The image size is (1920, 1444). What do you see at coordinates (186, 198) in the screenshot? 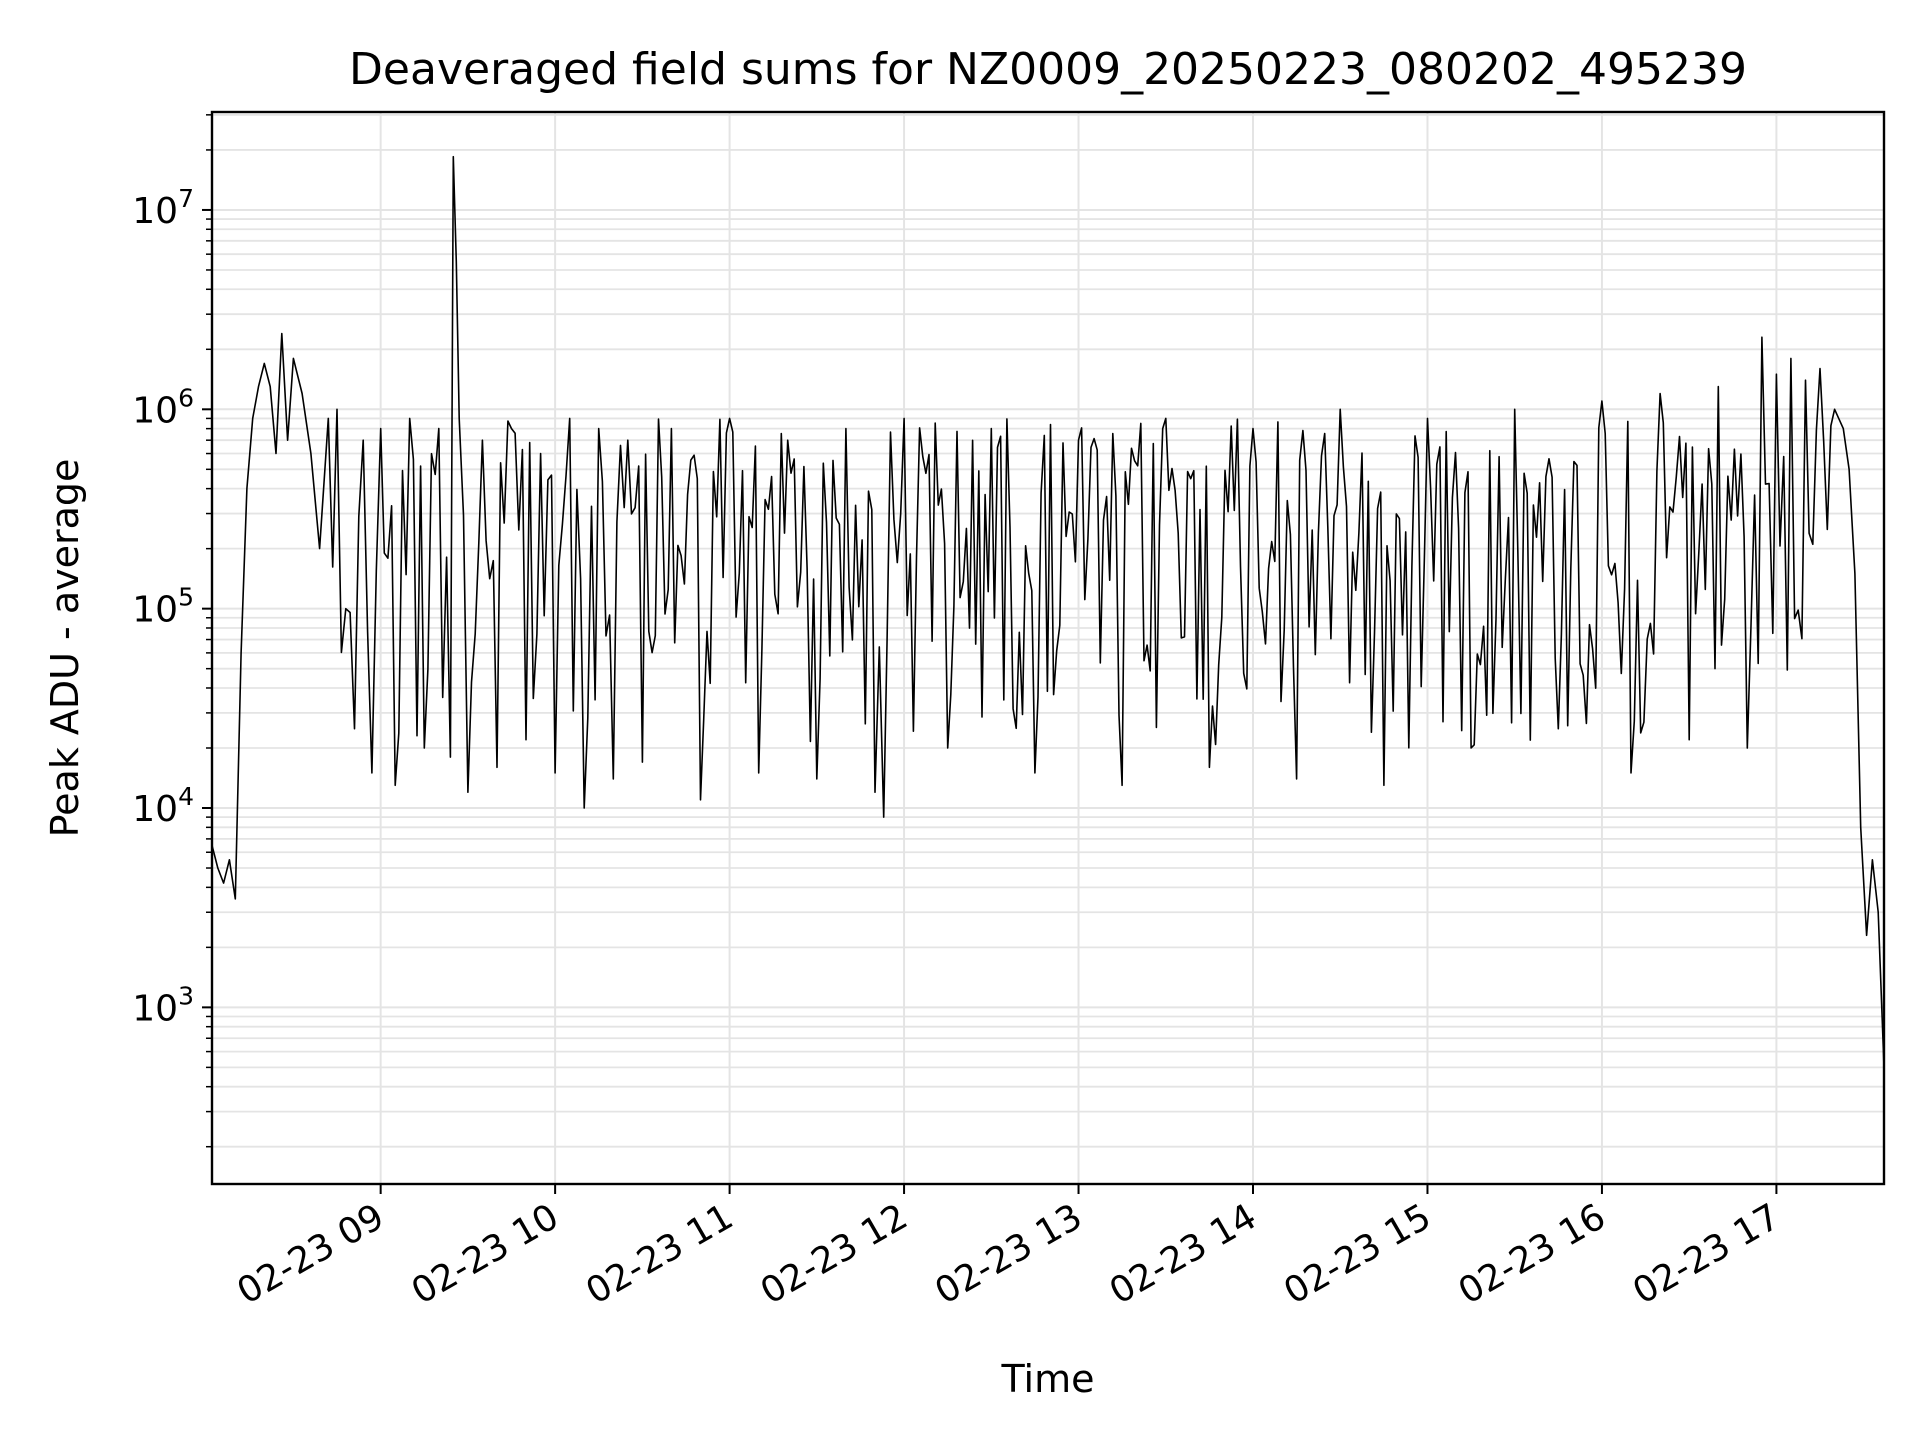
I see `y-tick-exponent: 7` at bounding box center [186, 198].